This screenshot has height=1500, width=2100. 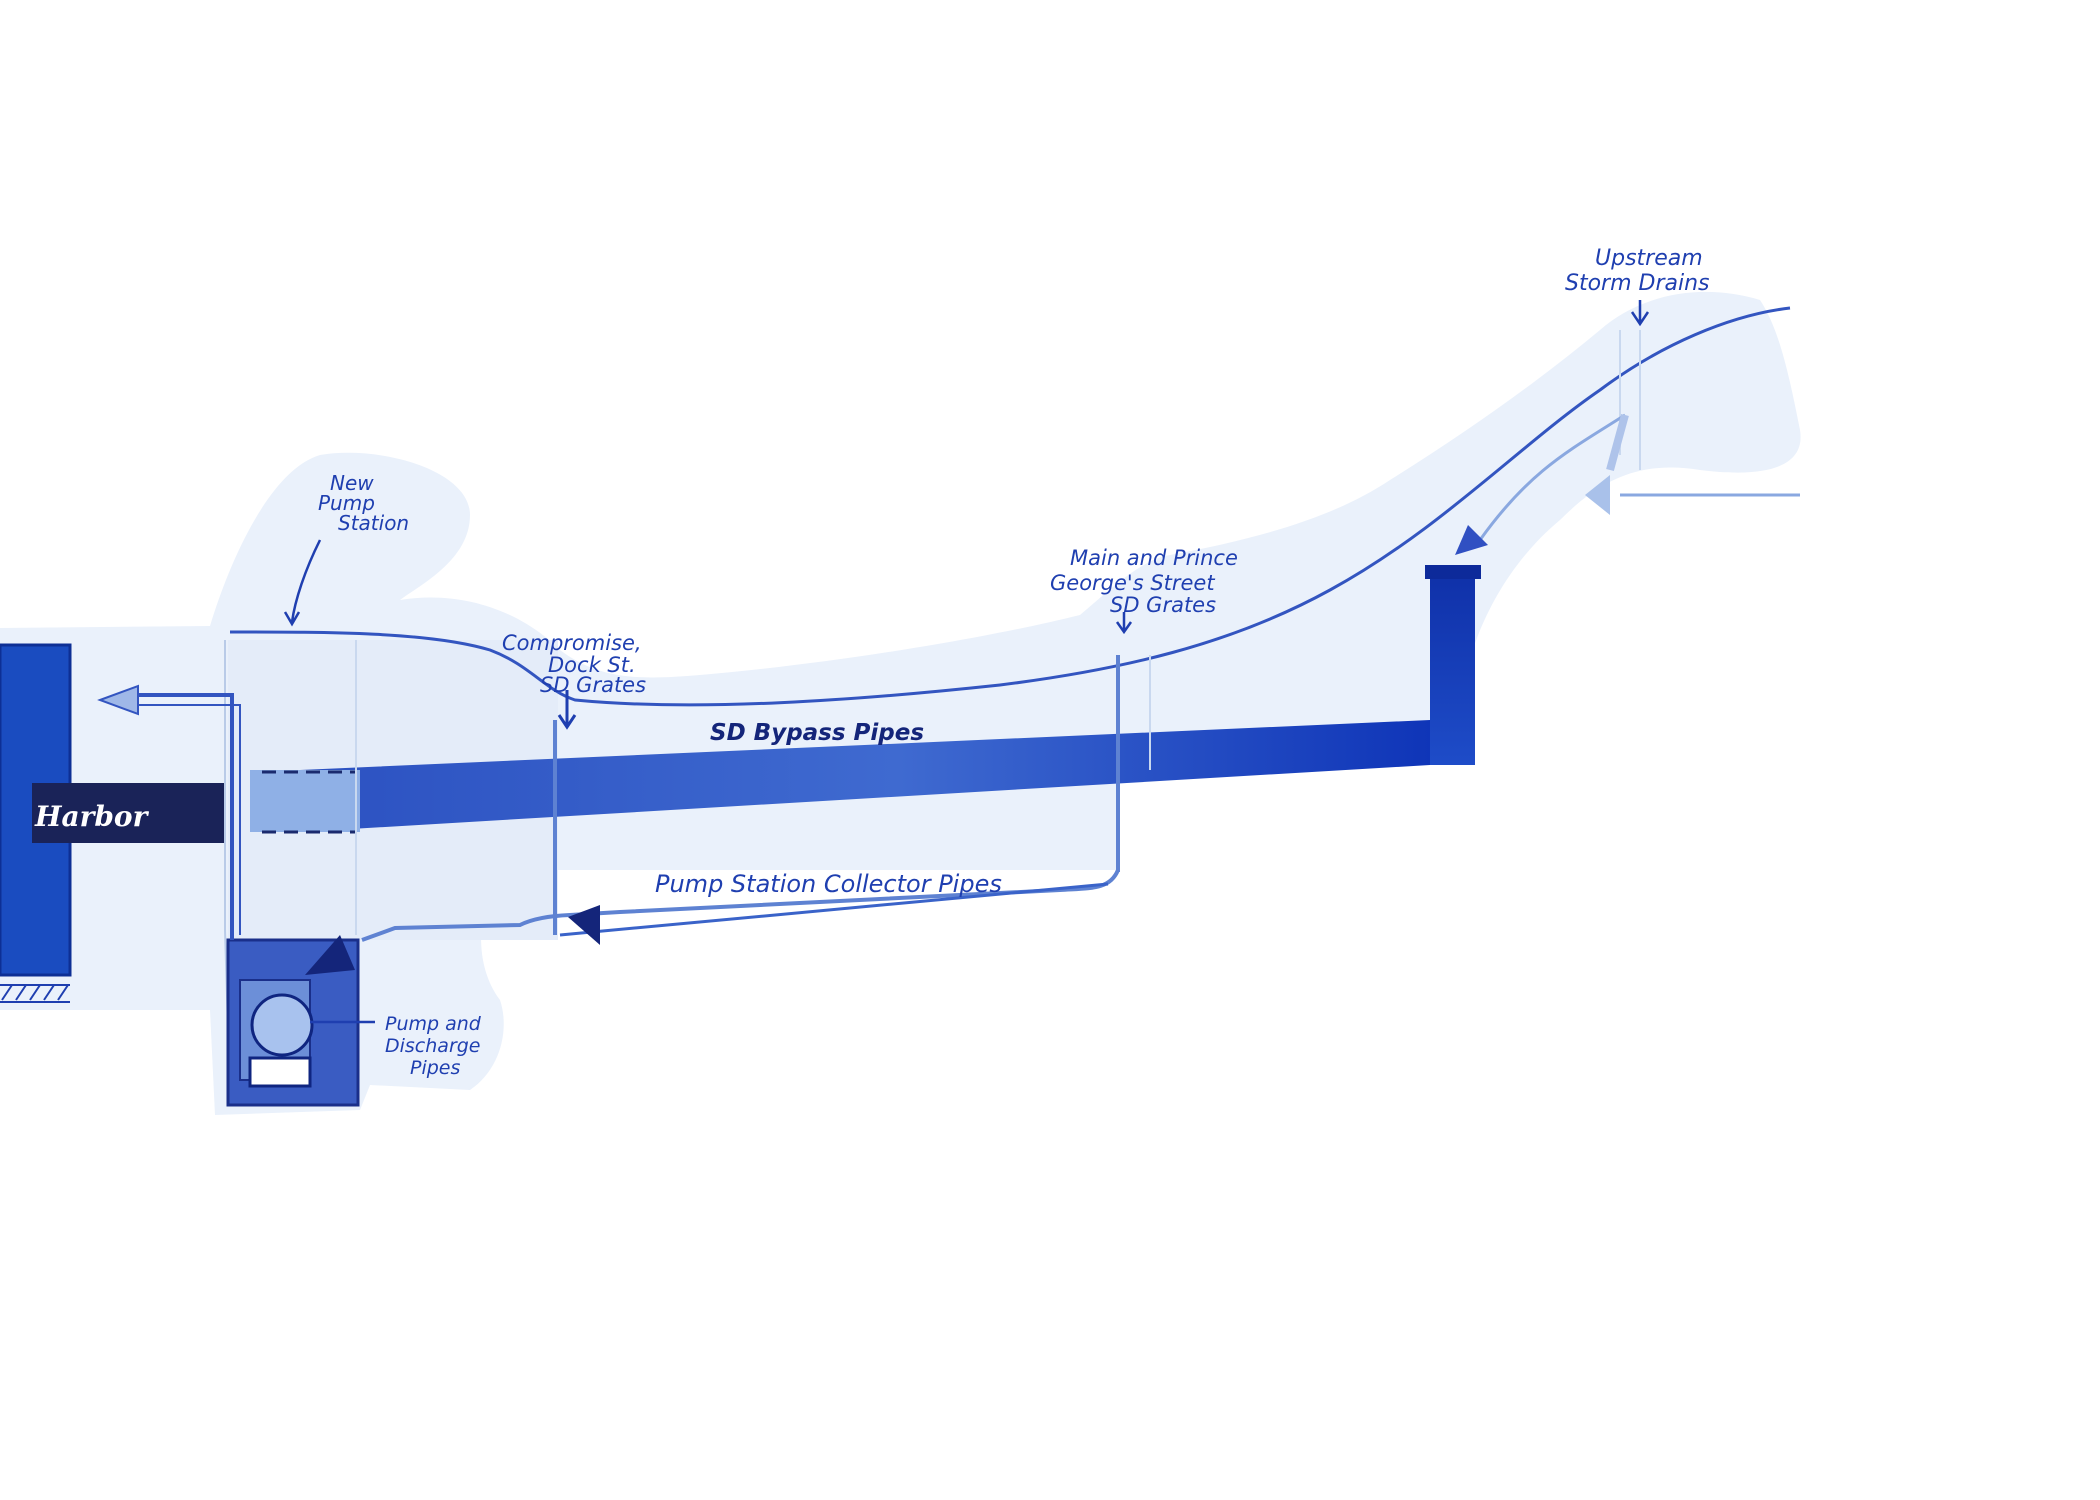 What do you see at coordinates (1640, 313) in the screenshot?
I see `upstream-drain-pointer` at bounding box center [1640, 313].